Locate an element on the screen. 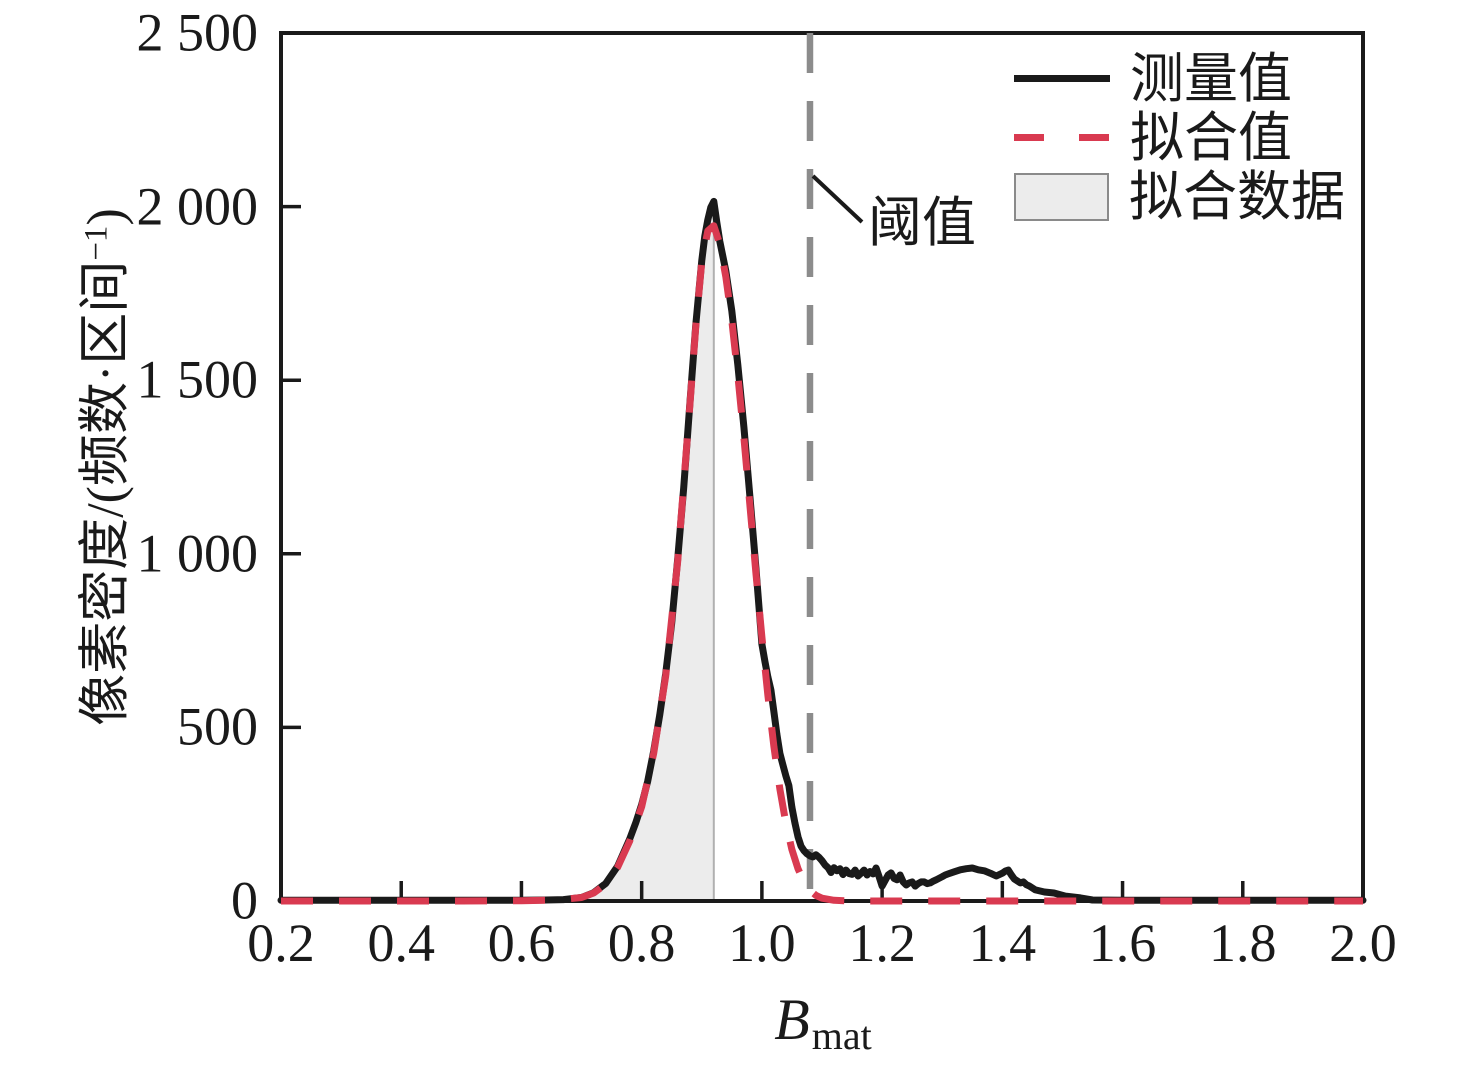  x-tick-label: 1.2 is located at coordinates (882, 943).